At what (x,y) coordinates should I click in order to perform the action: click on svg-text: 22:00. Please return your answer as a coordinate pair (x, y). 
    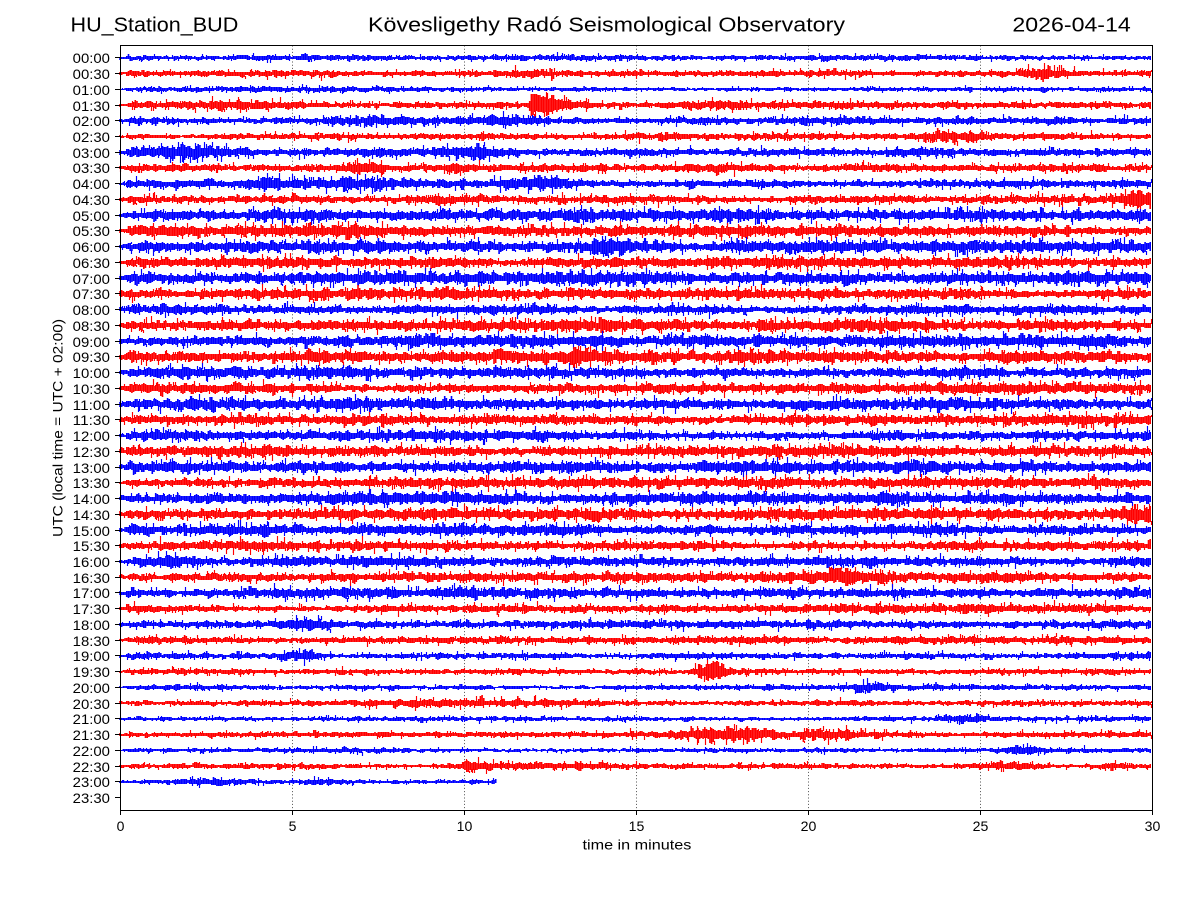
    Looking at the image, I should click on (92, 751).